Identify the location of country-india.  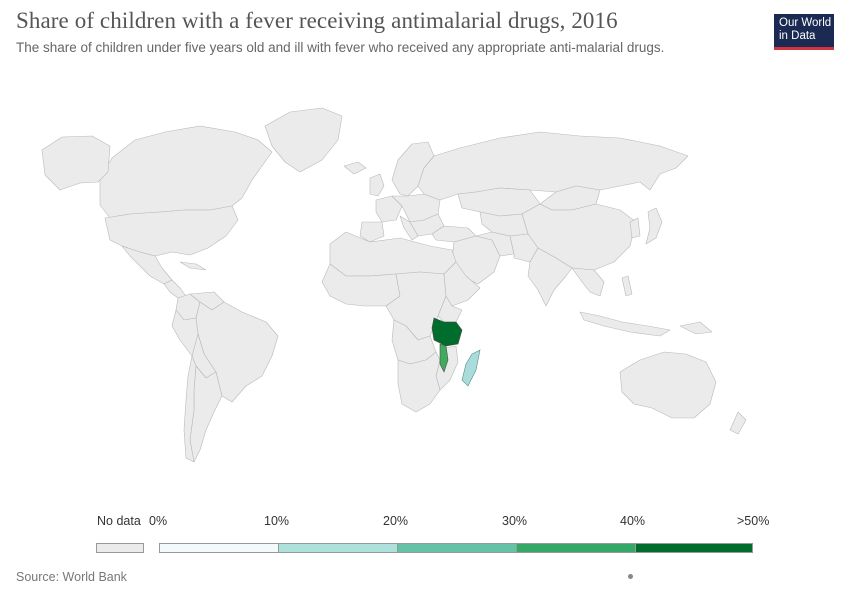
(550, 277).